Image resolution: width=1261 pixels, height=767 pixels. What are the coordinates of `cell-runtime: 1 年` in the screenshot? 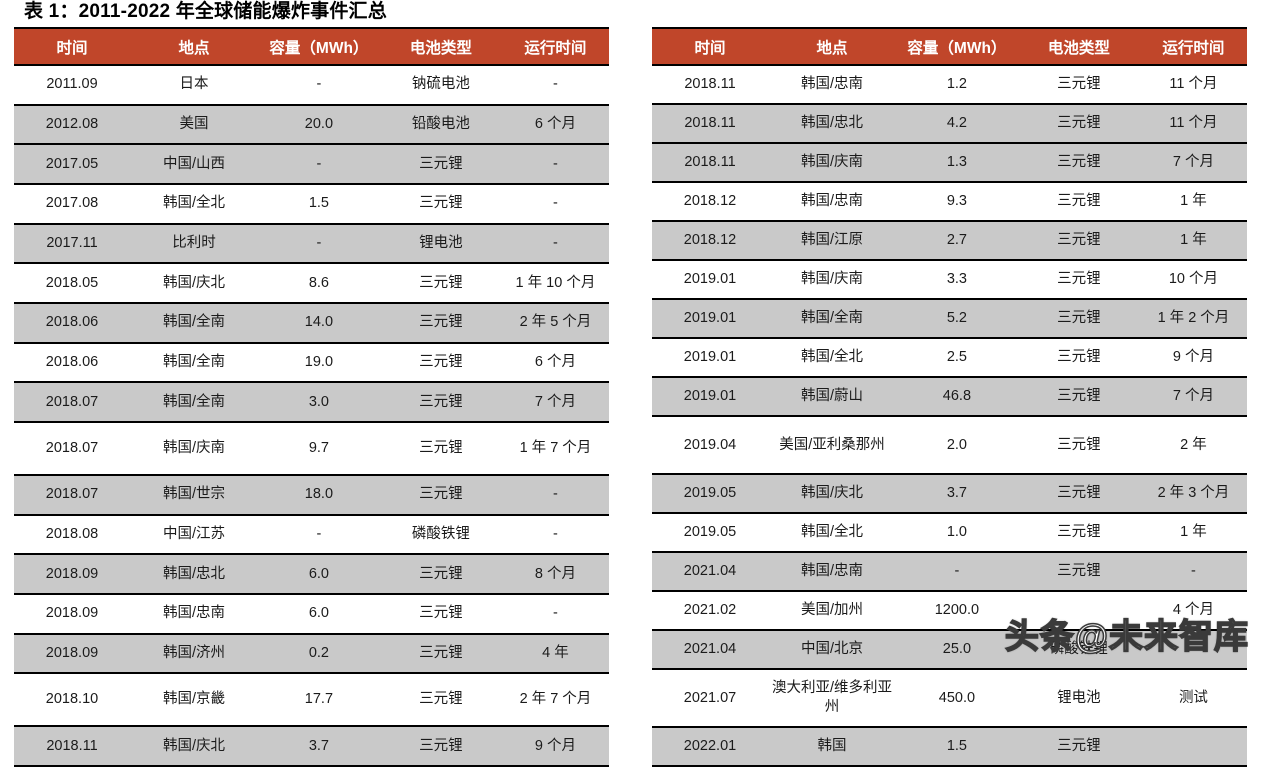 It's located at (1193, 202).